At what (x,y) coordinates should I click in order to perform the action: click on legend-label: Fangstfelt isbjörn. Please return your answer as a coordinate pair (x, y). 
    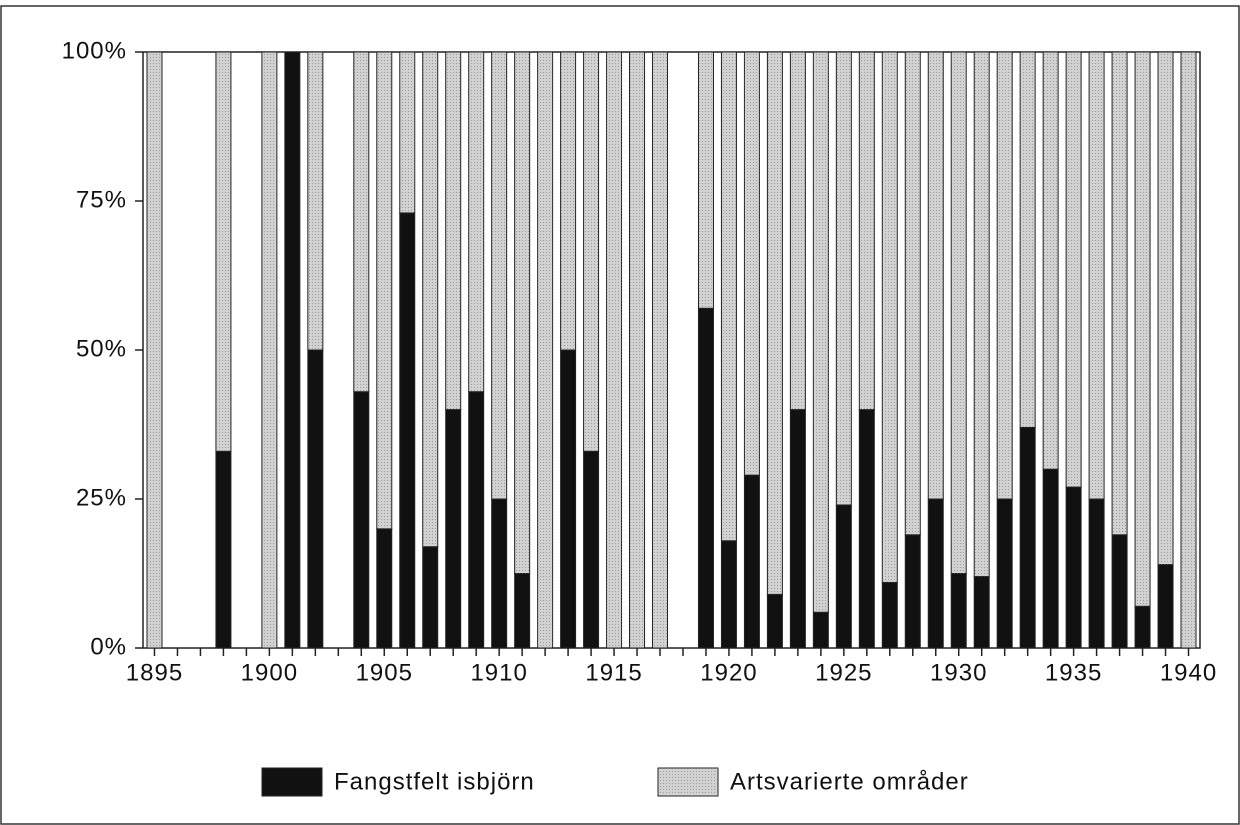
    Looking at the image, I should click on (434, 781).